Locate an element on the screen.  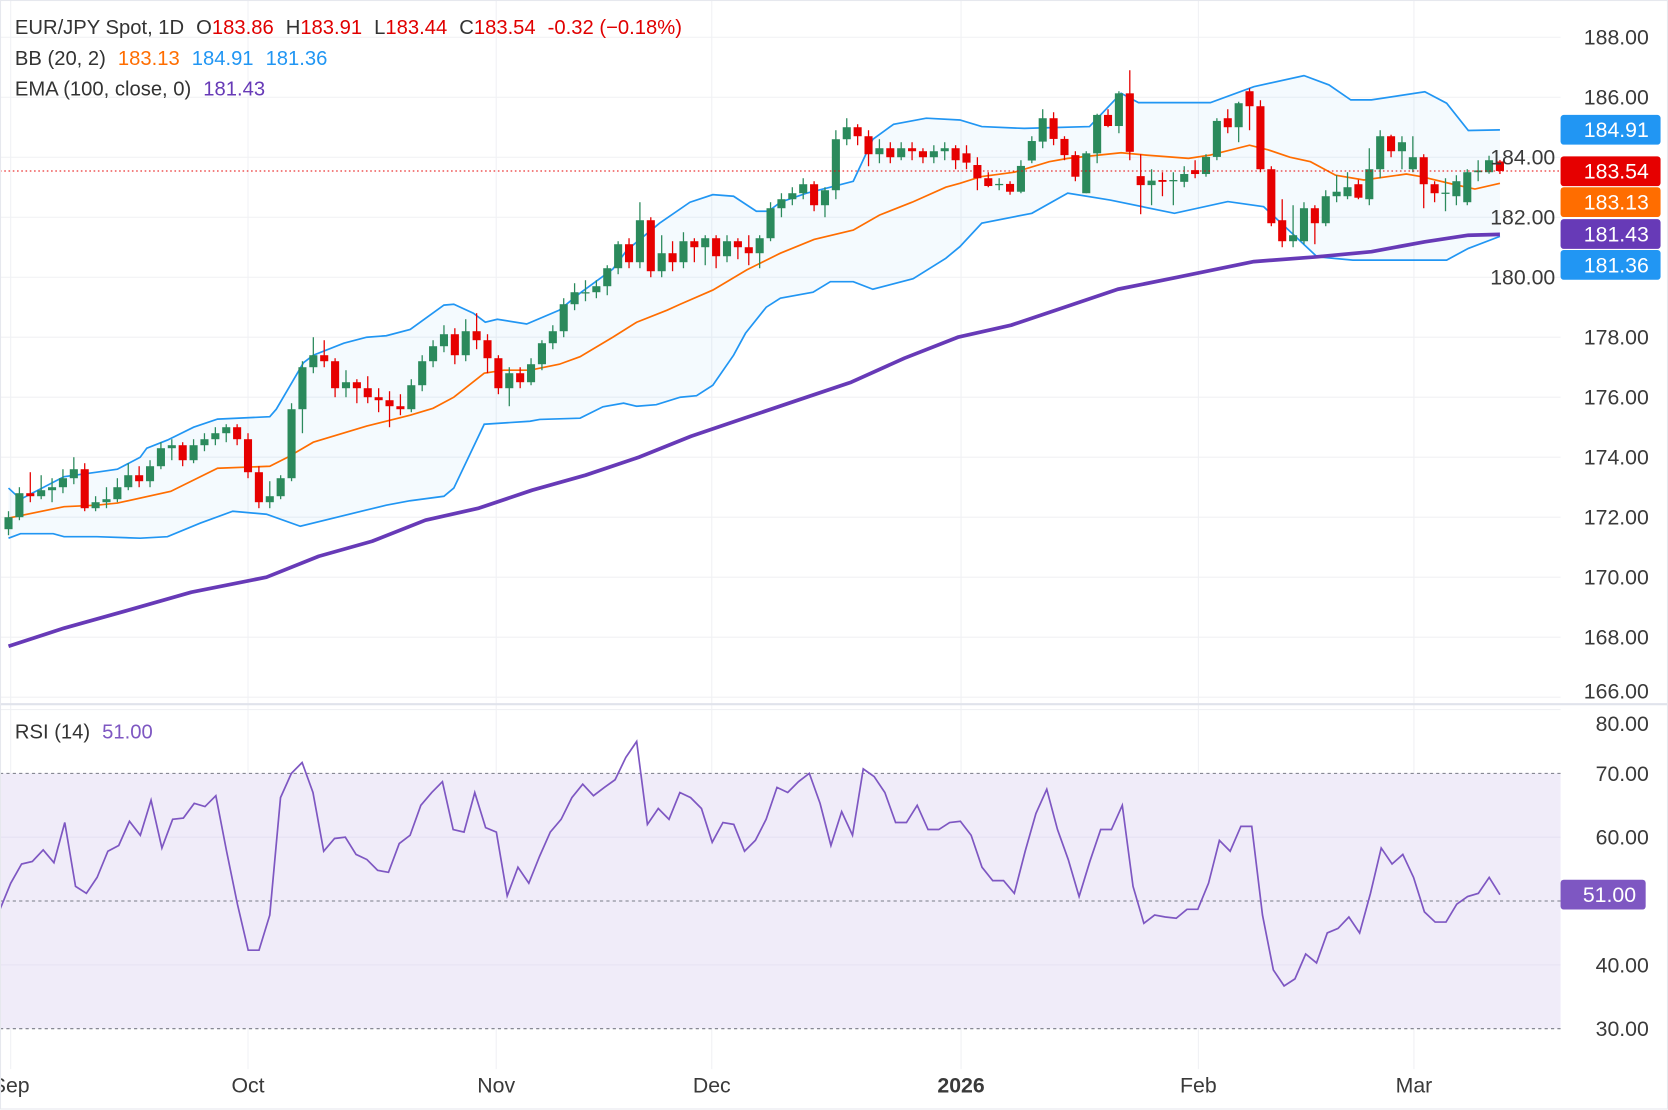
close-value: 183.54 is located at coordinates (504, 28).